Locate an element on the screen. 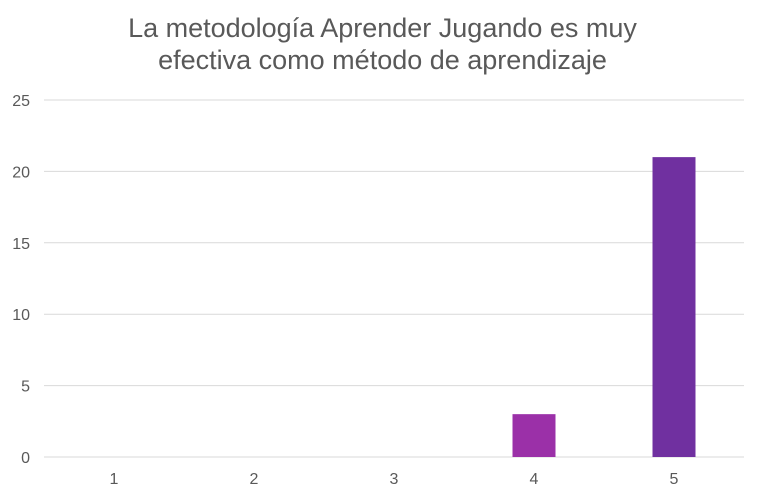  y-tick-label: 25 is located at coordinates (21, 101).